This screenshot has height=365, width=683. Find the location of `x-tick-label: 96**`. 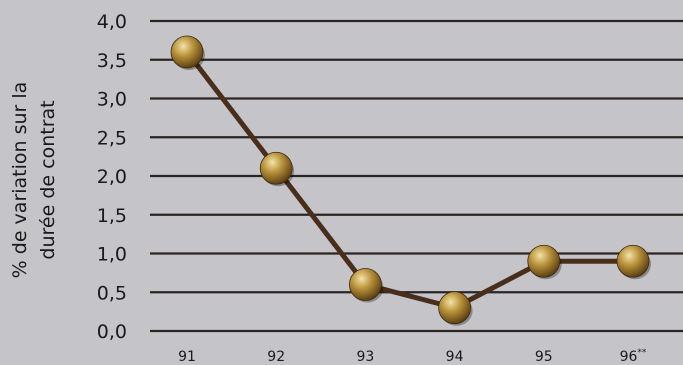

x-tick-label: 96** is located at coordinates (633, 356).